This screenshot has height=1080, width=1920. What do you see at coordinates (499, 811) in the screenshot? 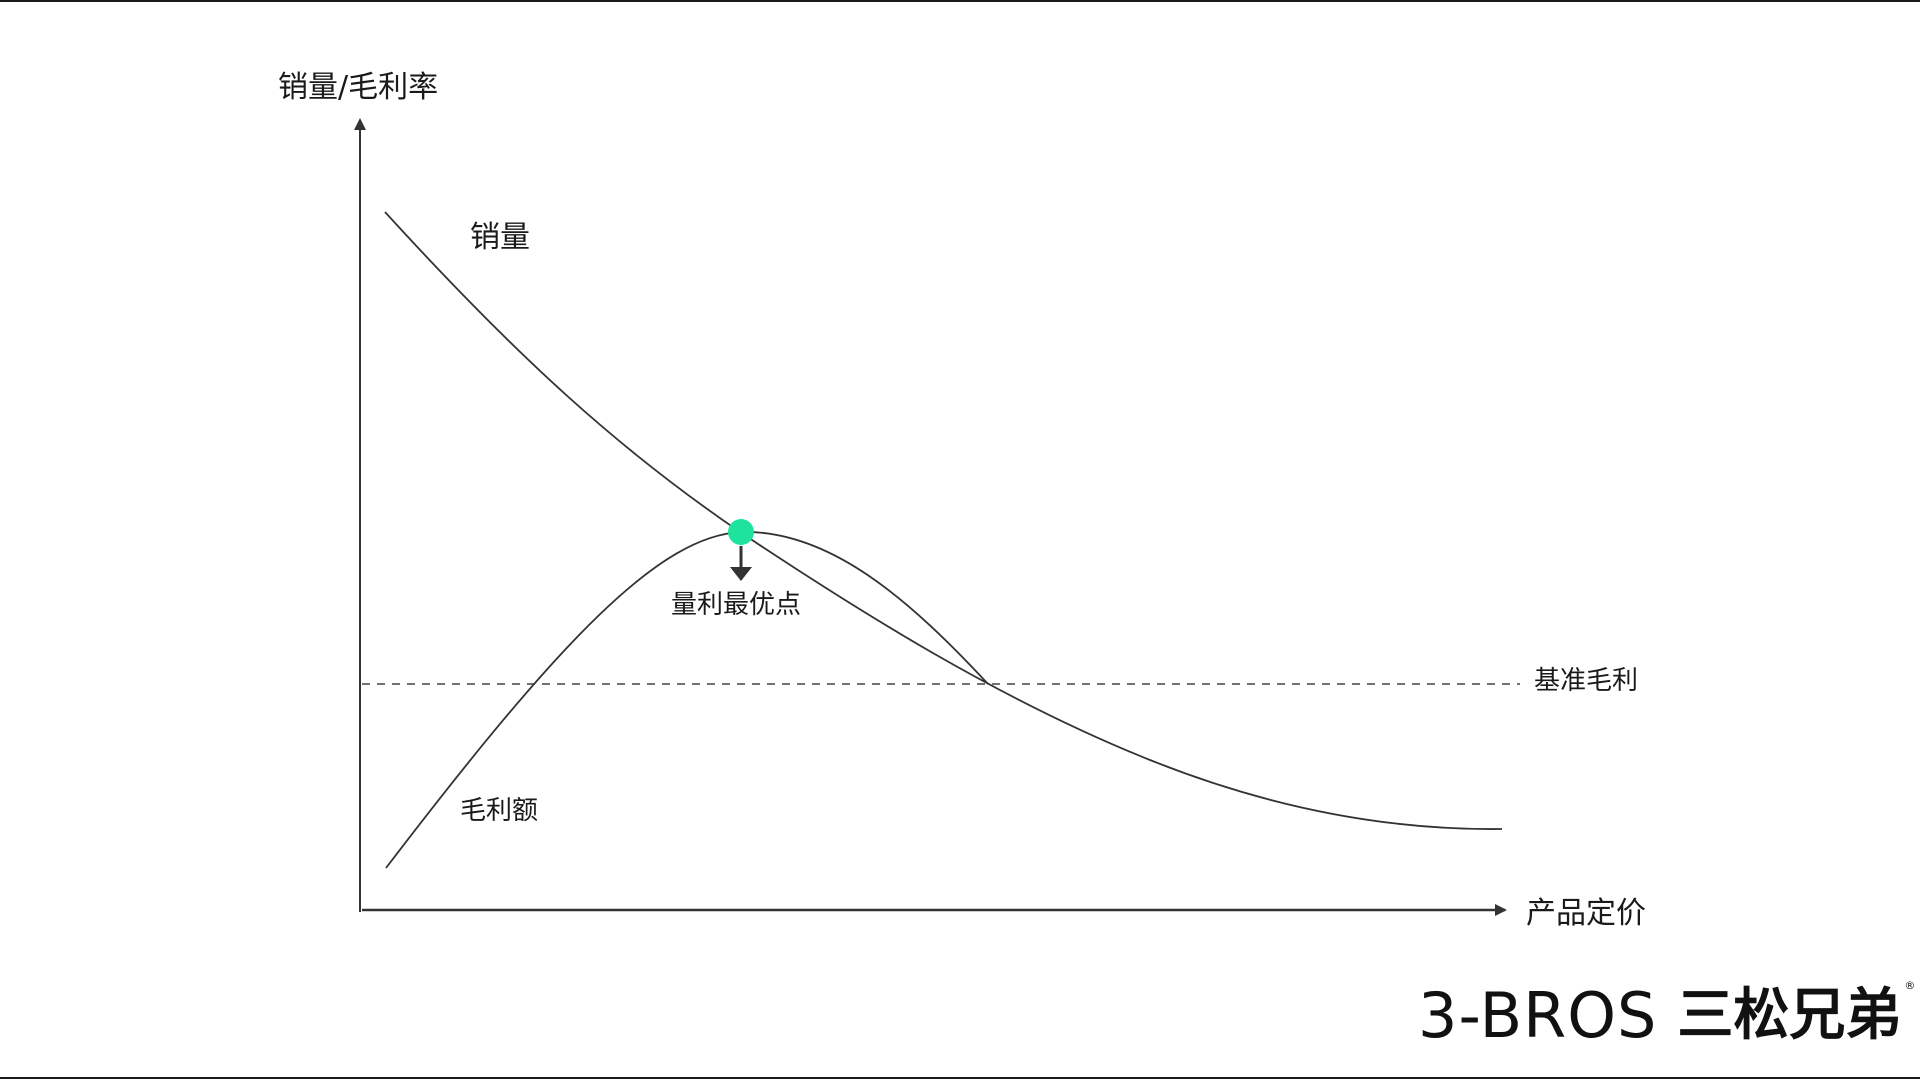
I see `margin-curve-label: 毛利额` at bounding box center [499, 811].